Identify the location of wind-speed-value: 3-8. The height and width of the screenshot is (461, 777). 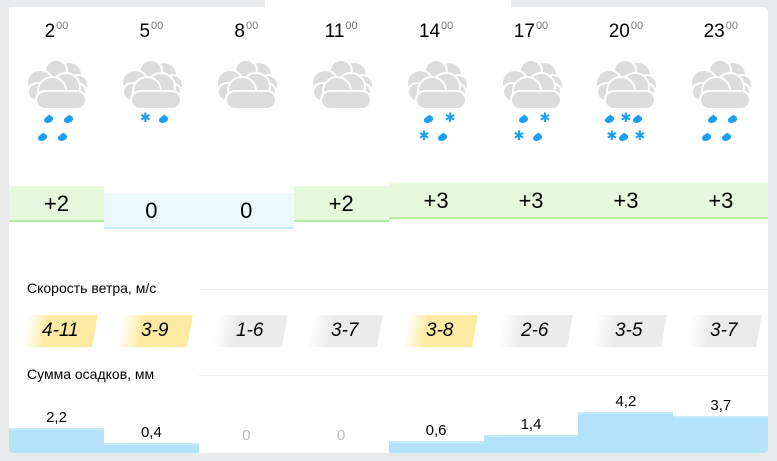
(439, 330).